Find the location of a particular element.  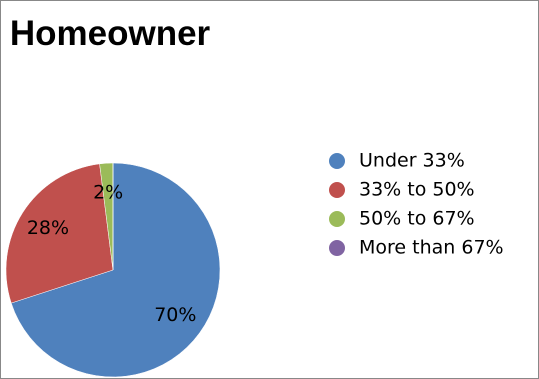

data-label: 70% is located at coordinates (175, 315).